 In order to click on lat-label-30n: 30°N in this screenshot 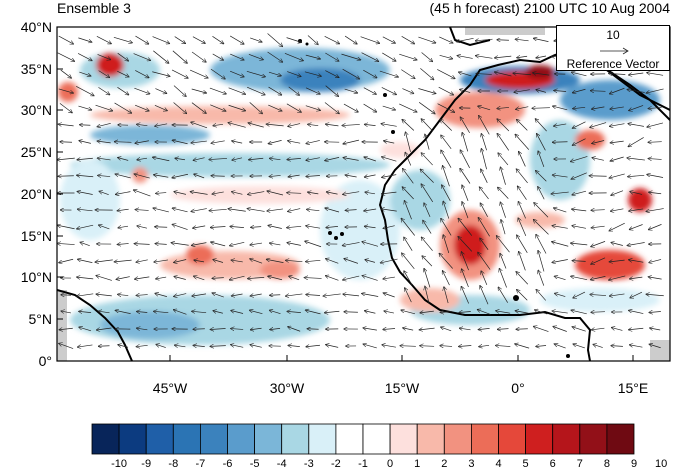, I will do `click(36, 110)`.